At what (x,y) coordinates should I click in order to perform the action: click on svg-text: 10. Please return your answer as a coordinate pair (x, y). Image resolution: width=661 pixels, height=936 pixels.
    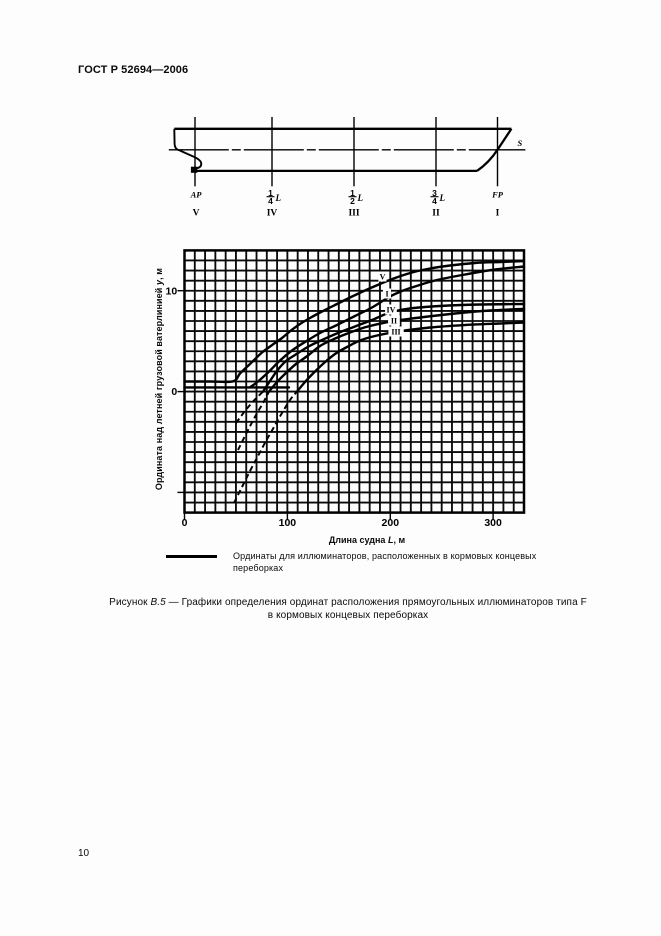
    Looking at the image, I should click on (172, 291).